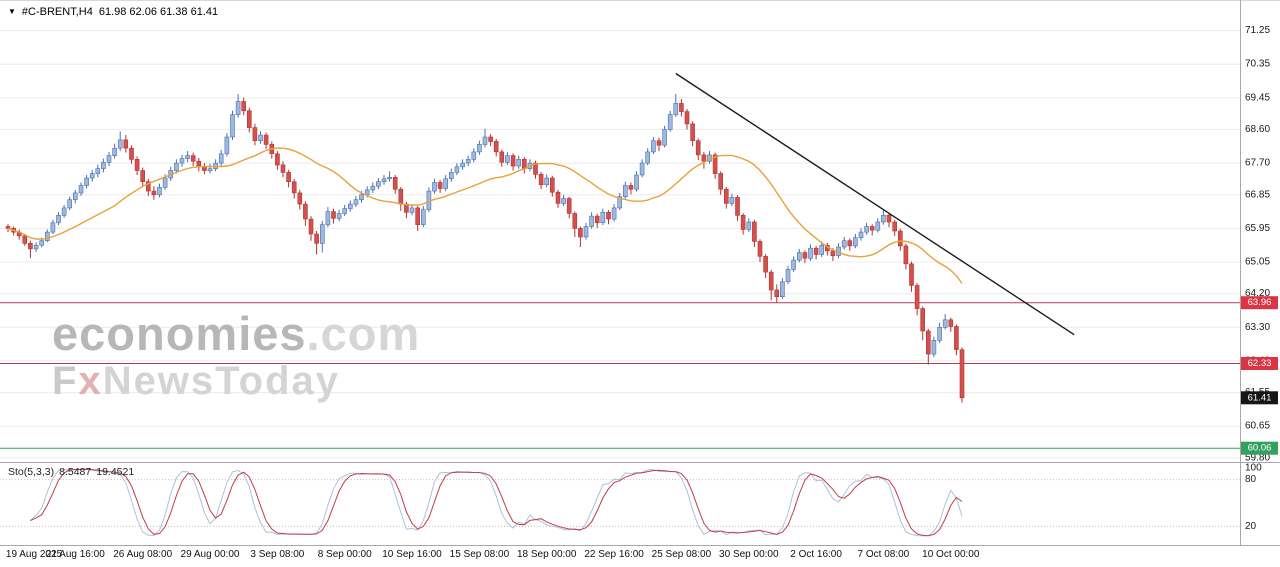 Image resolution: width=1280 pixels, height=567 pixels. Describe the element at coordinates (31, 472) in the screenshot. I see `stochastic-name: Sto(5,3,3)` at that location.